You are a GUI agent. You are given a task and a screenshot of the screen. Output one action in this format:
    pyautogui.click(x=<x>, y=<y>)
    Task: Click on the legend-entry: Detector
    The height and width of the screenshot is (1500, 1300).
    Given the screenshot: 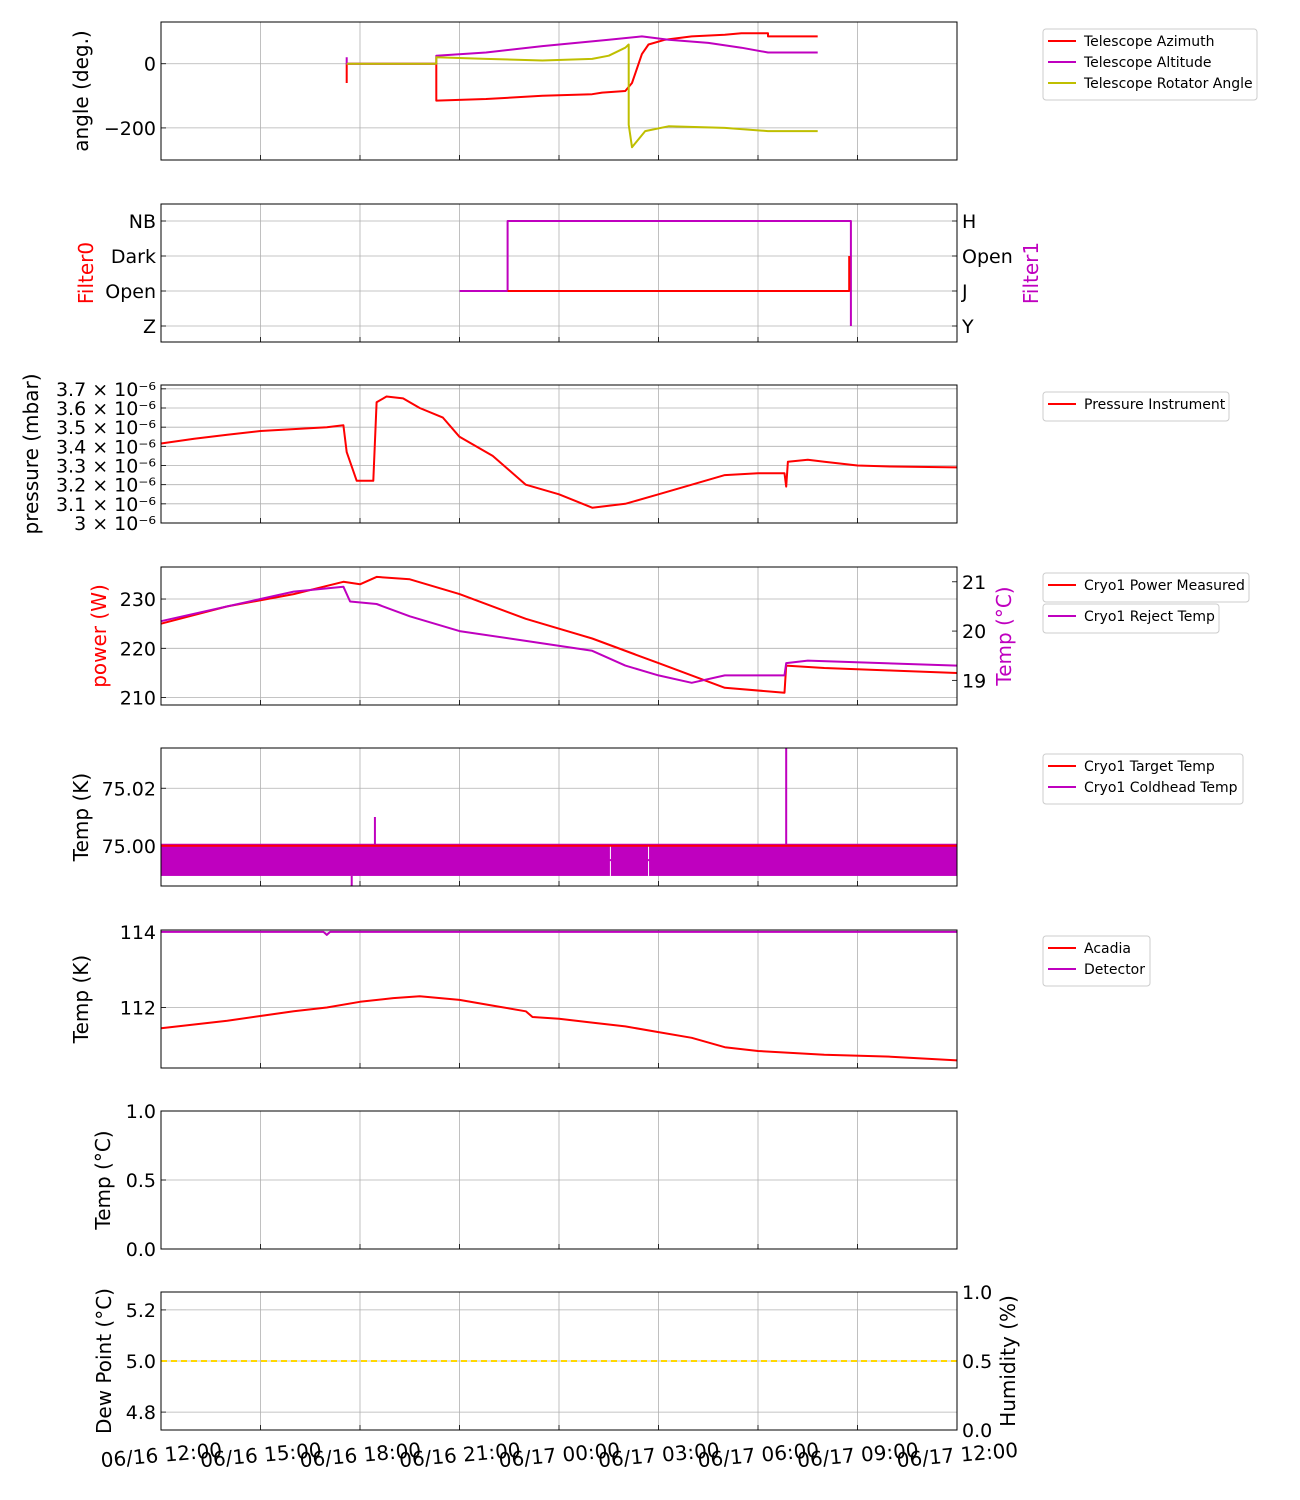 What is the action you would take?
    pyautogui.click(x=1114, y=970)
    